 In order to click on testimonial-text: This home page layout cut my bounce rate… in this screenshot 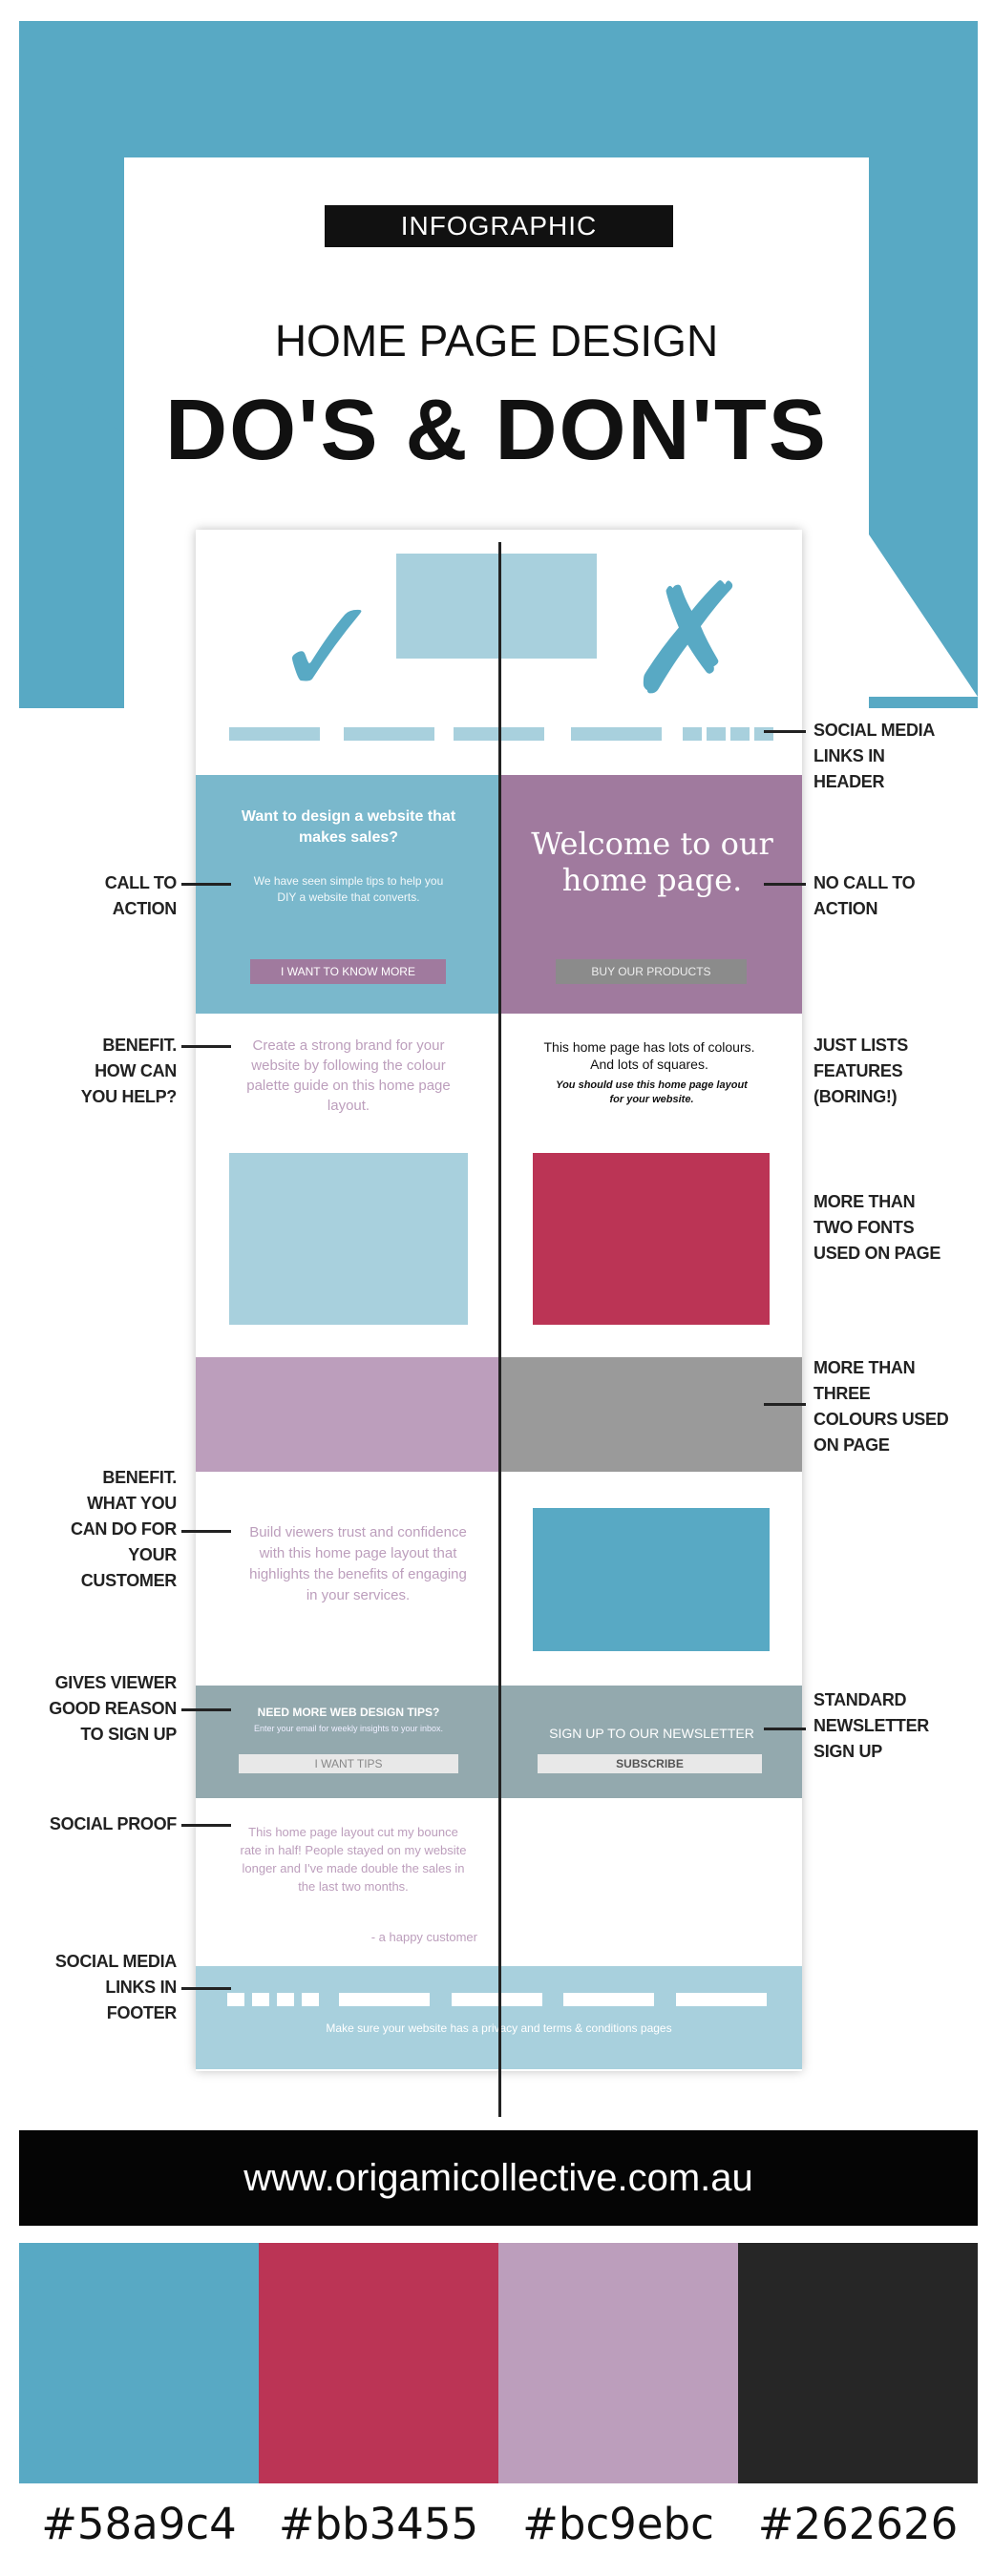, I will do `click(353, 1859)`.